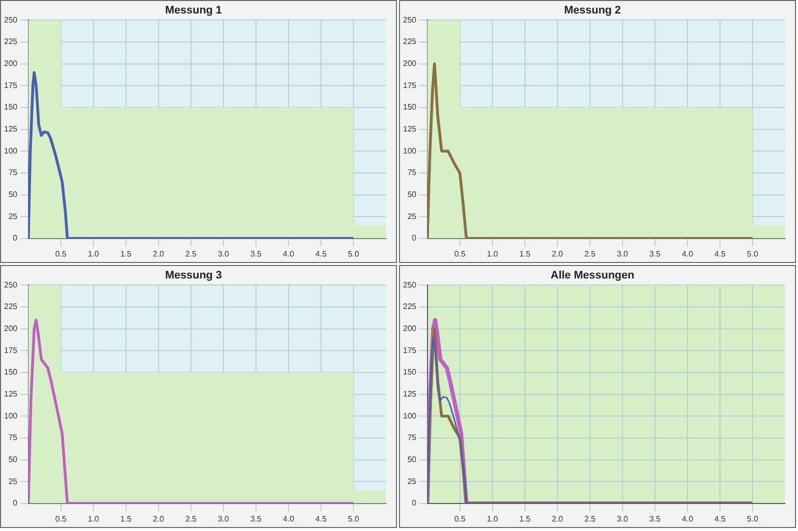 The height and width of the screenshot is (531, 798). What do you see at coordinates (193, 276) in the screenshot?
I see `chart-title: Messung 3` at bounding box center [193, 276].